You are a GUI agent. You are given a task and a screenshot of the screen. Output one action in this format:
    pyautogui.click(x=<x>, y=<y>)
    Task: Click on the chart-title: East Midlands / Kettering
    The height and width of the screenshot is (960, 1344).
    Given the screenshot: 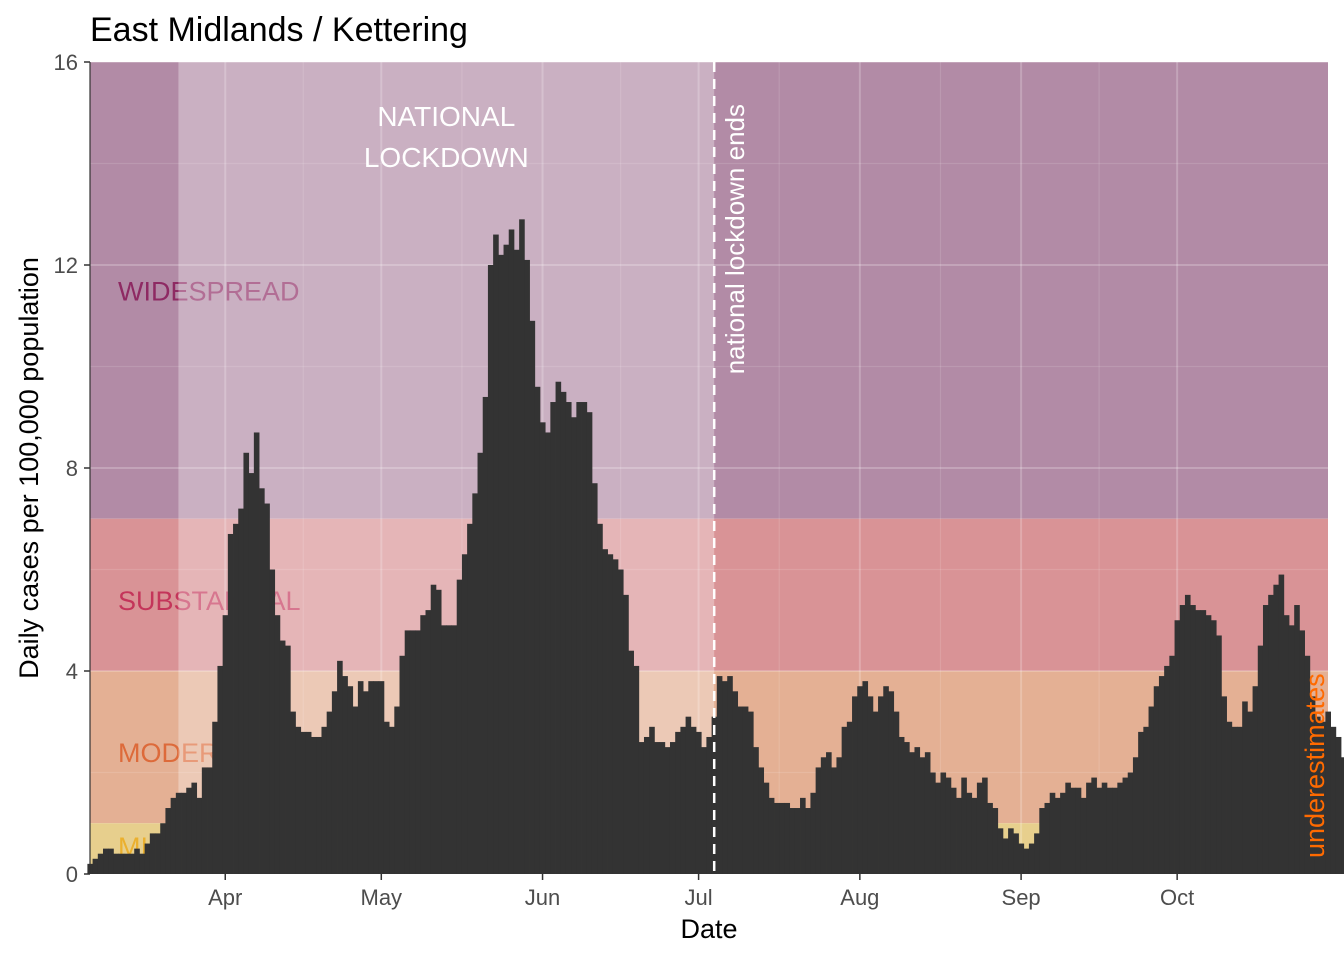 What is the action you would take?
    pyautogui.click(x=279, y=30)
    